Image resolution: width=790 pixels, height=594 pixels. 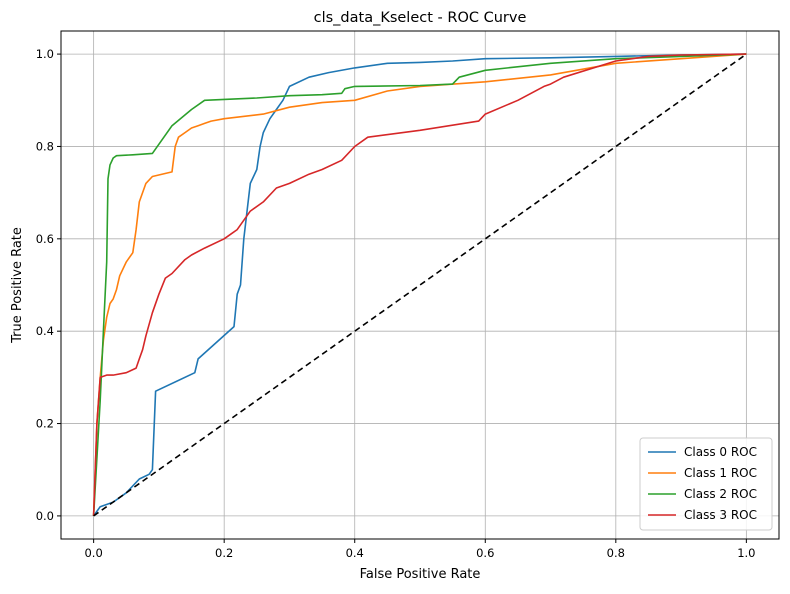 I want to click on legend-label-3: Class 3 ROC, so click(x=720, y=515).